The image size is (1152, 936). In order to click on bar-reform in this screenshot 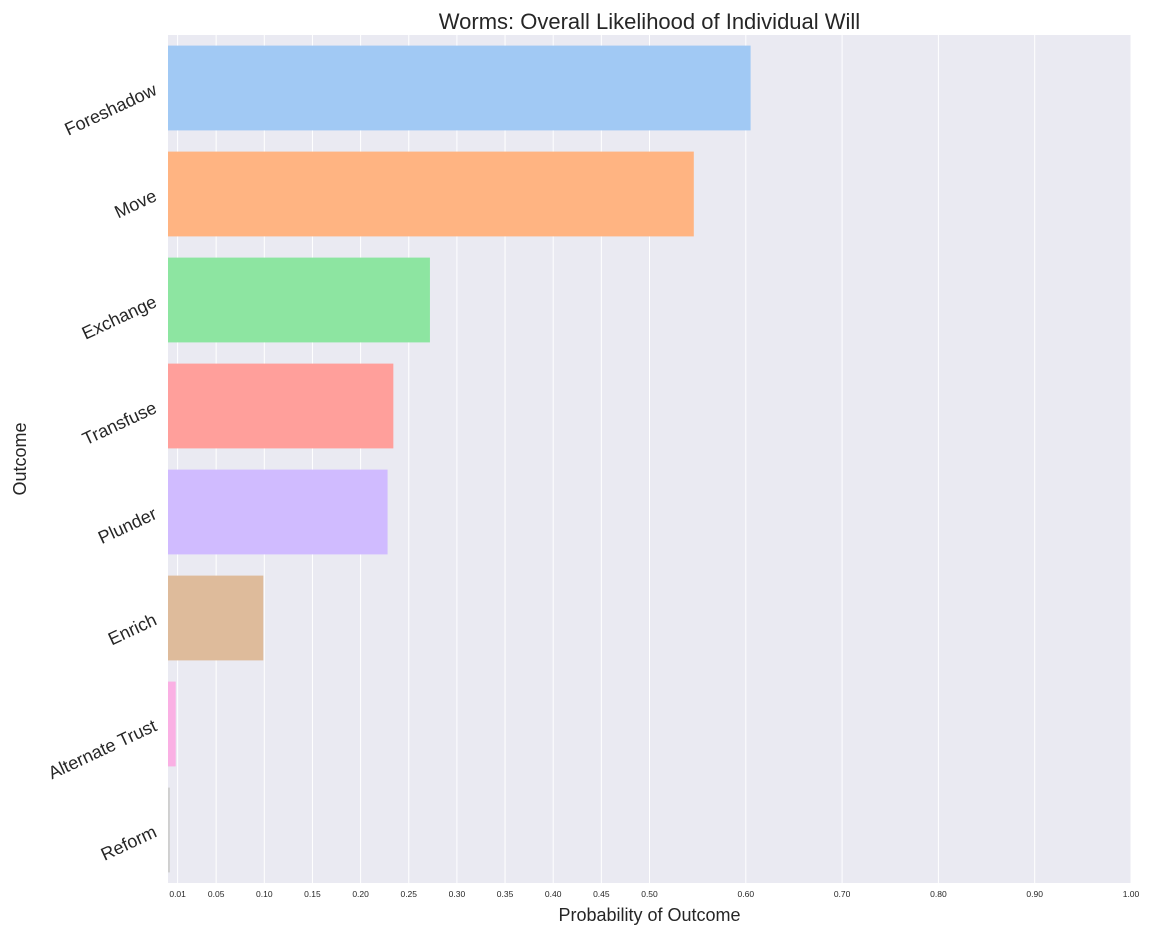, I will do `click(169, 830)`.